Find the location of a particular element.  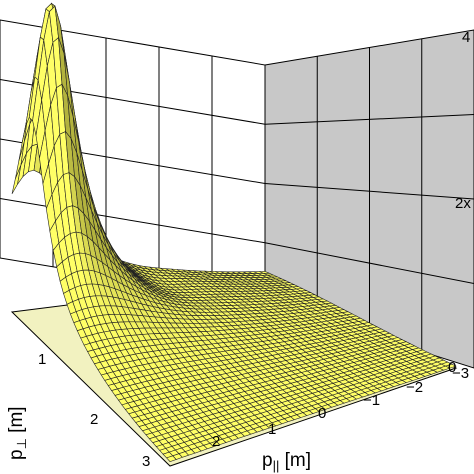

y-tick-2: 2 is located at coordinates (216, 441).